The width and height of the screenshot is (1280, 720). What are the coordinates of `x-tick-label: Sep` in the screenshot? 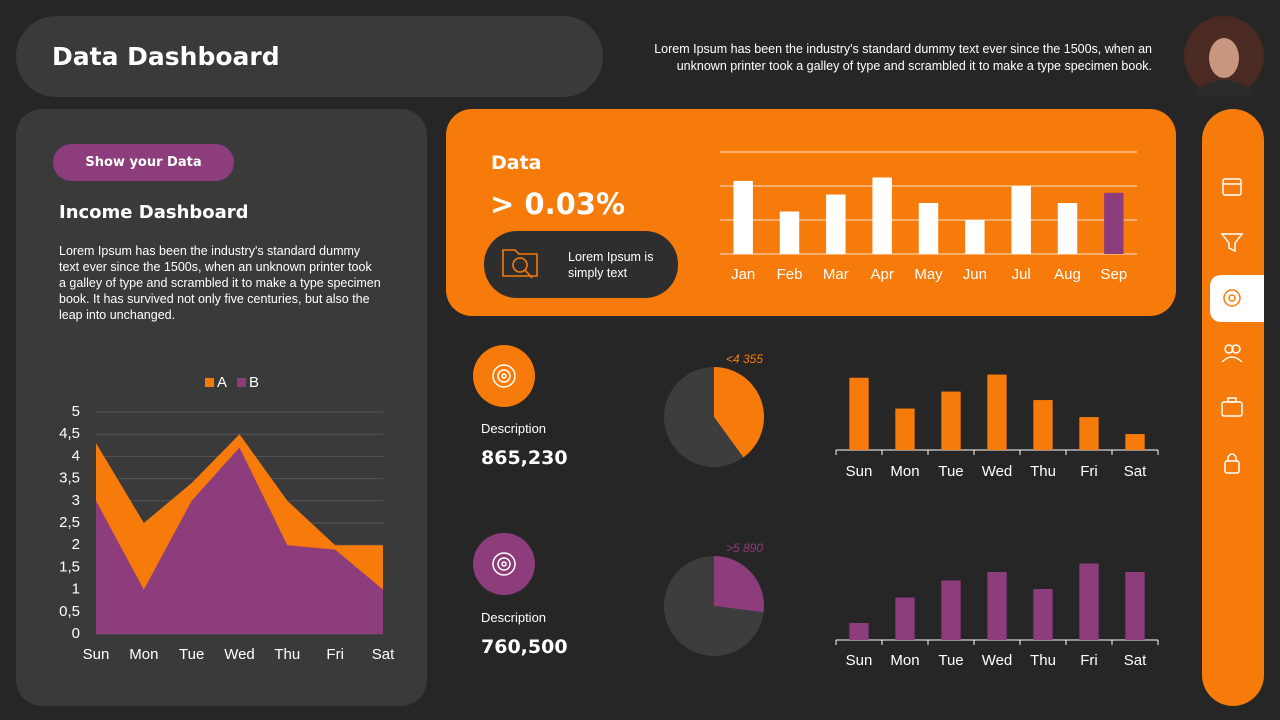 It's located at (1113, 274).